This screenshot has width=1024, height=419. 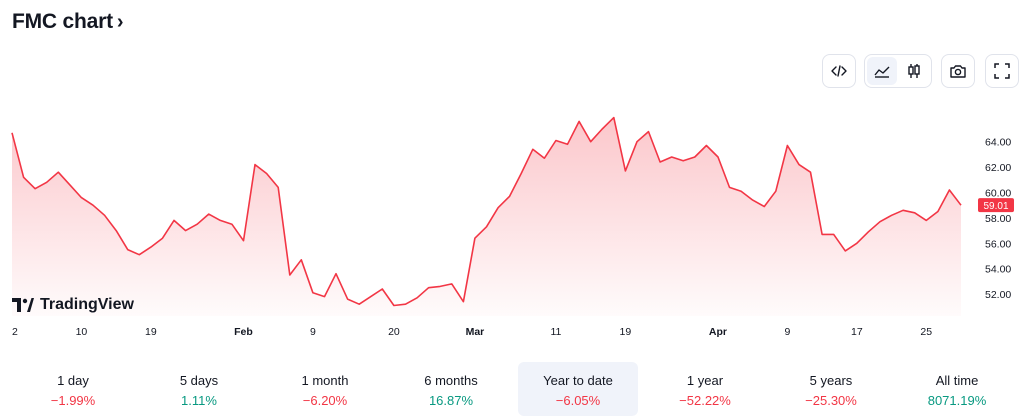 I want to click on period-change: −1.99%, so click(x=73, y=400).